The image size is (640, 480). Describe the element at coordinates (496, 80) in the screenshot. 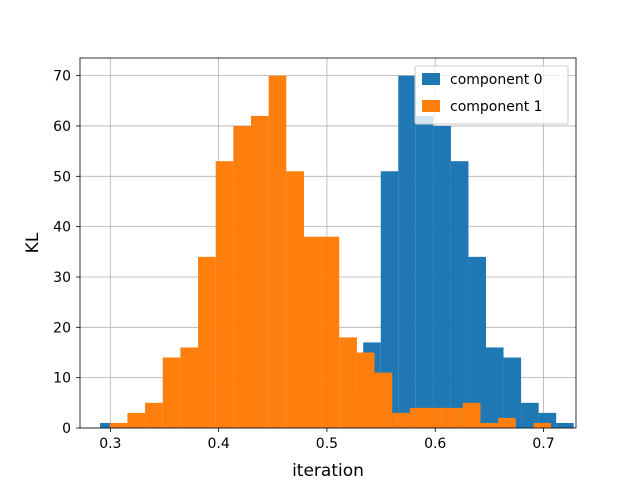

I see `legend-label-component-0: component 0` at that location.